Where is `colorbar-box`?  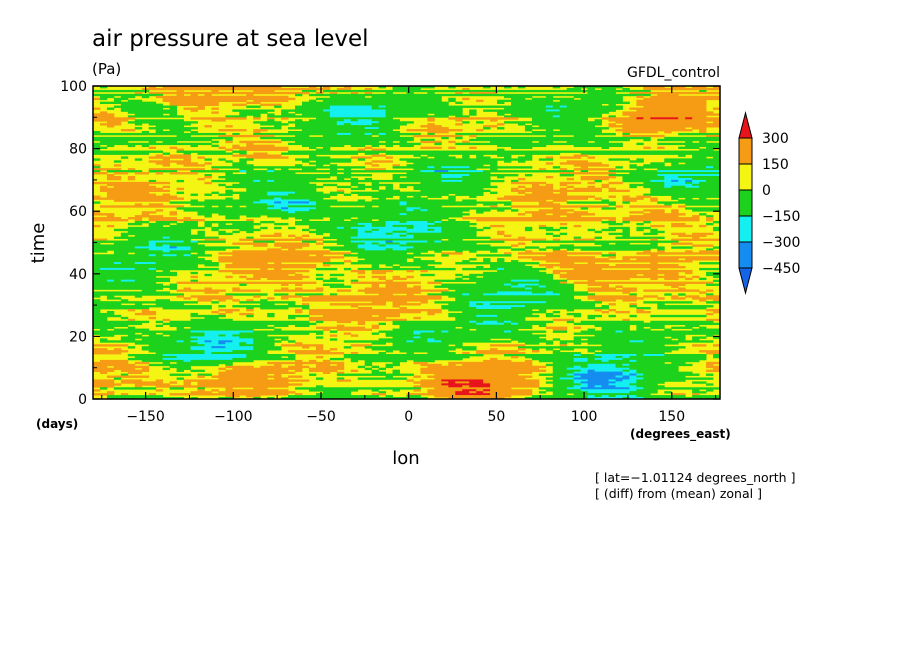
colorbar-box is located at coordinates (745, 229).